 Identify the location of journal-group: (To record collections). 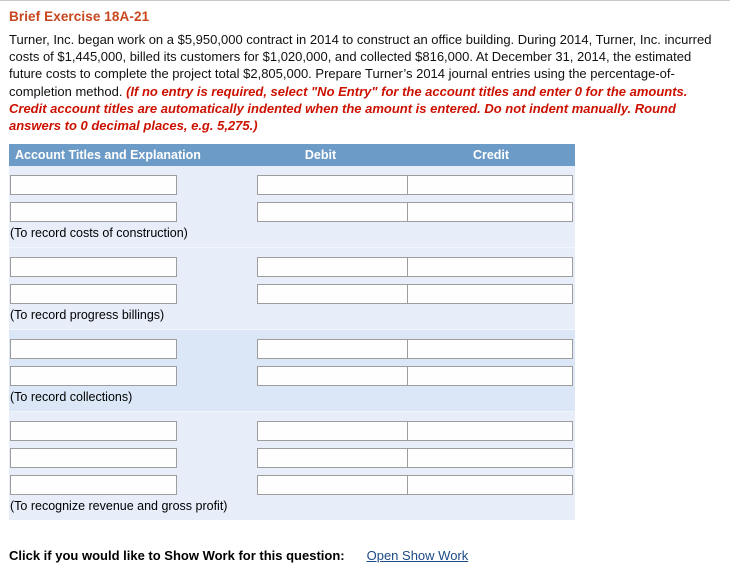
(292, 370).